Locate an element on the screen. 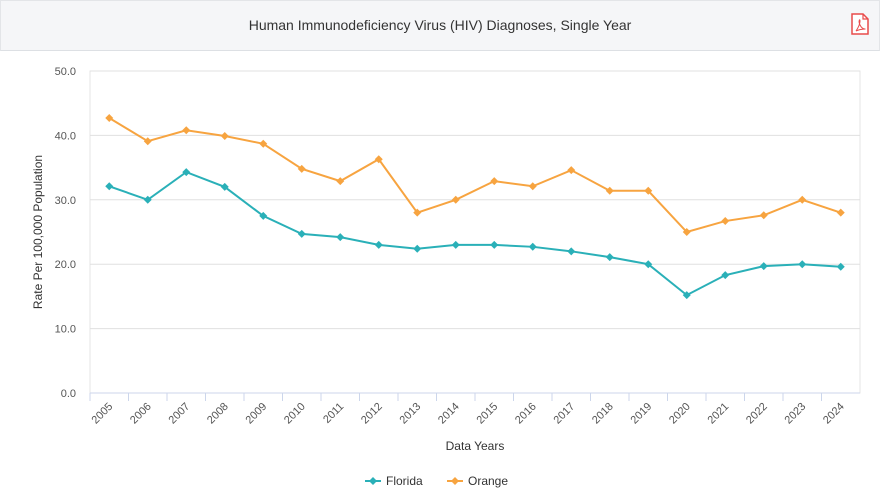  y-tick-label: 0.0 is located at coordinates (68, 394).